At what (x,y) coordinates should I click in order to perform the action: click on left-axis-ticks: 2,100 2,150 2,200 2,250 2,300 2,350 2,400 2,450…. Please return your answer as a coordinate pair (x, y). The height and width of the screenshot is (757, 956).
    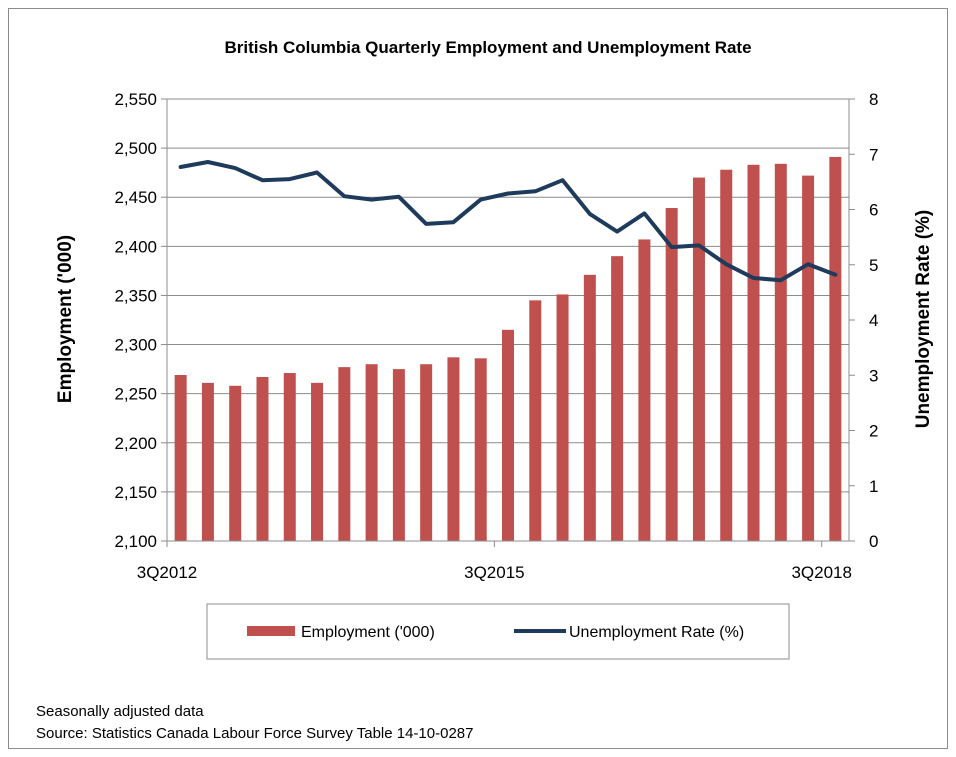
    Looking at the image, I should click on (135, 320).